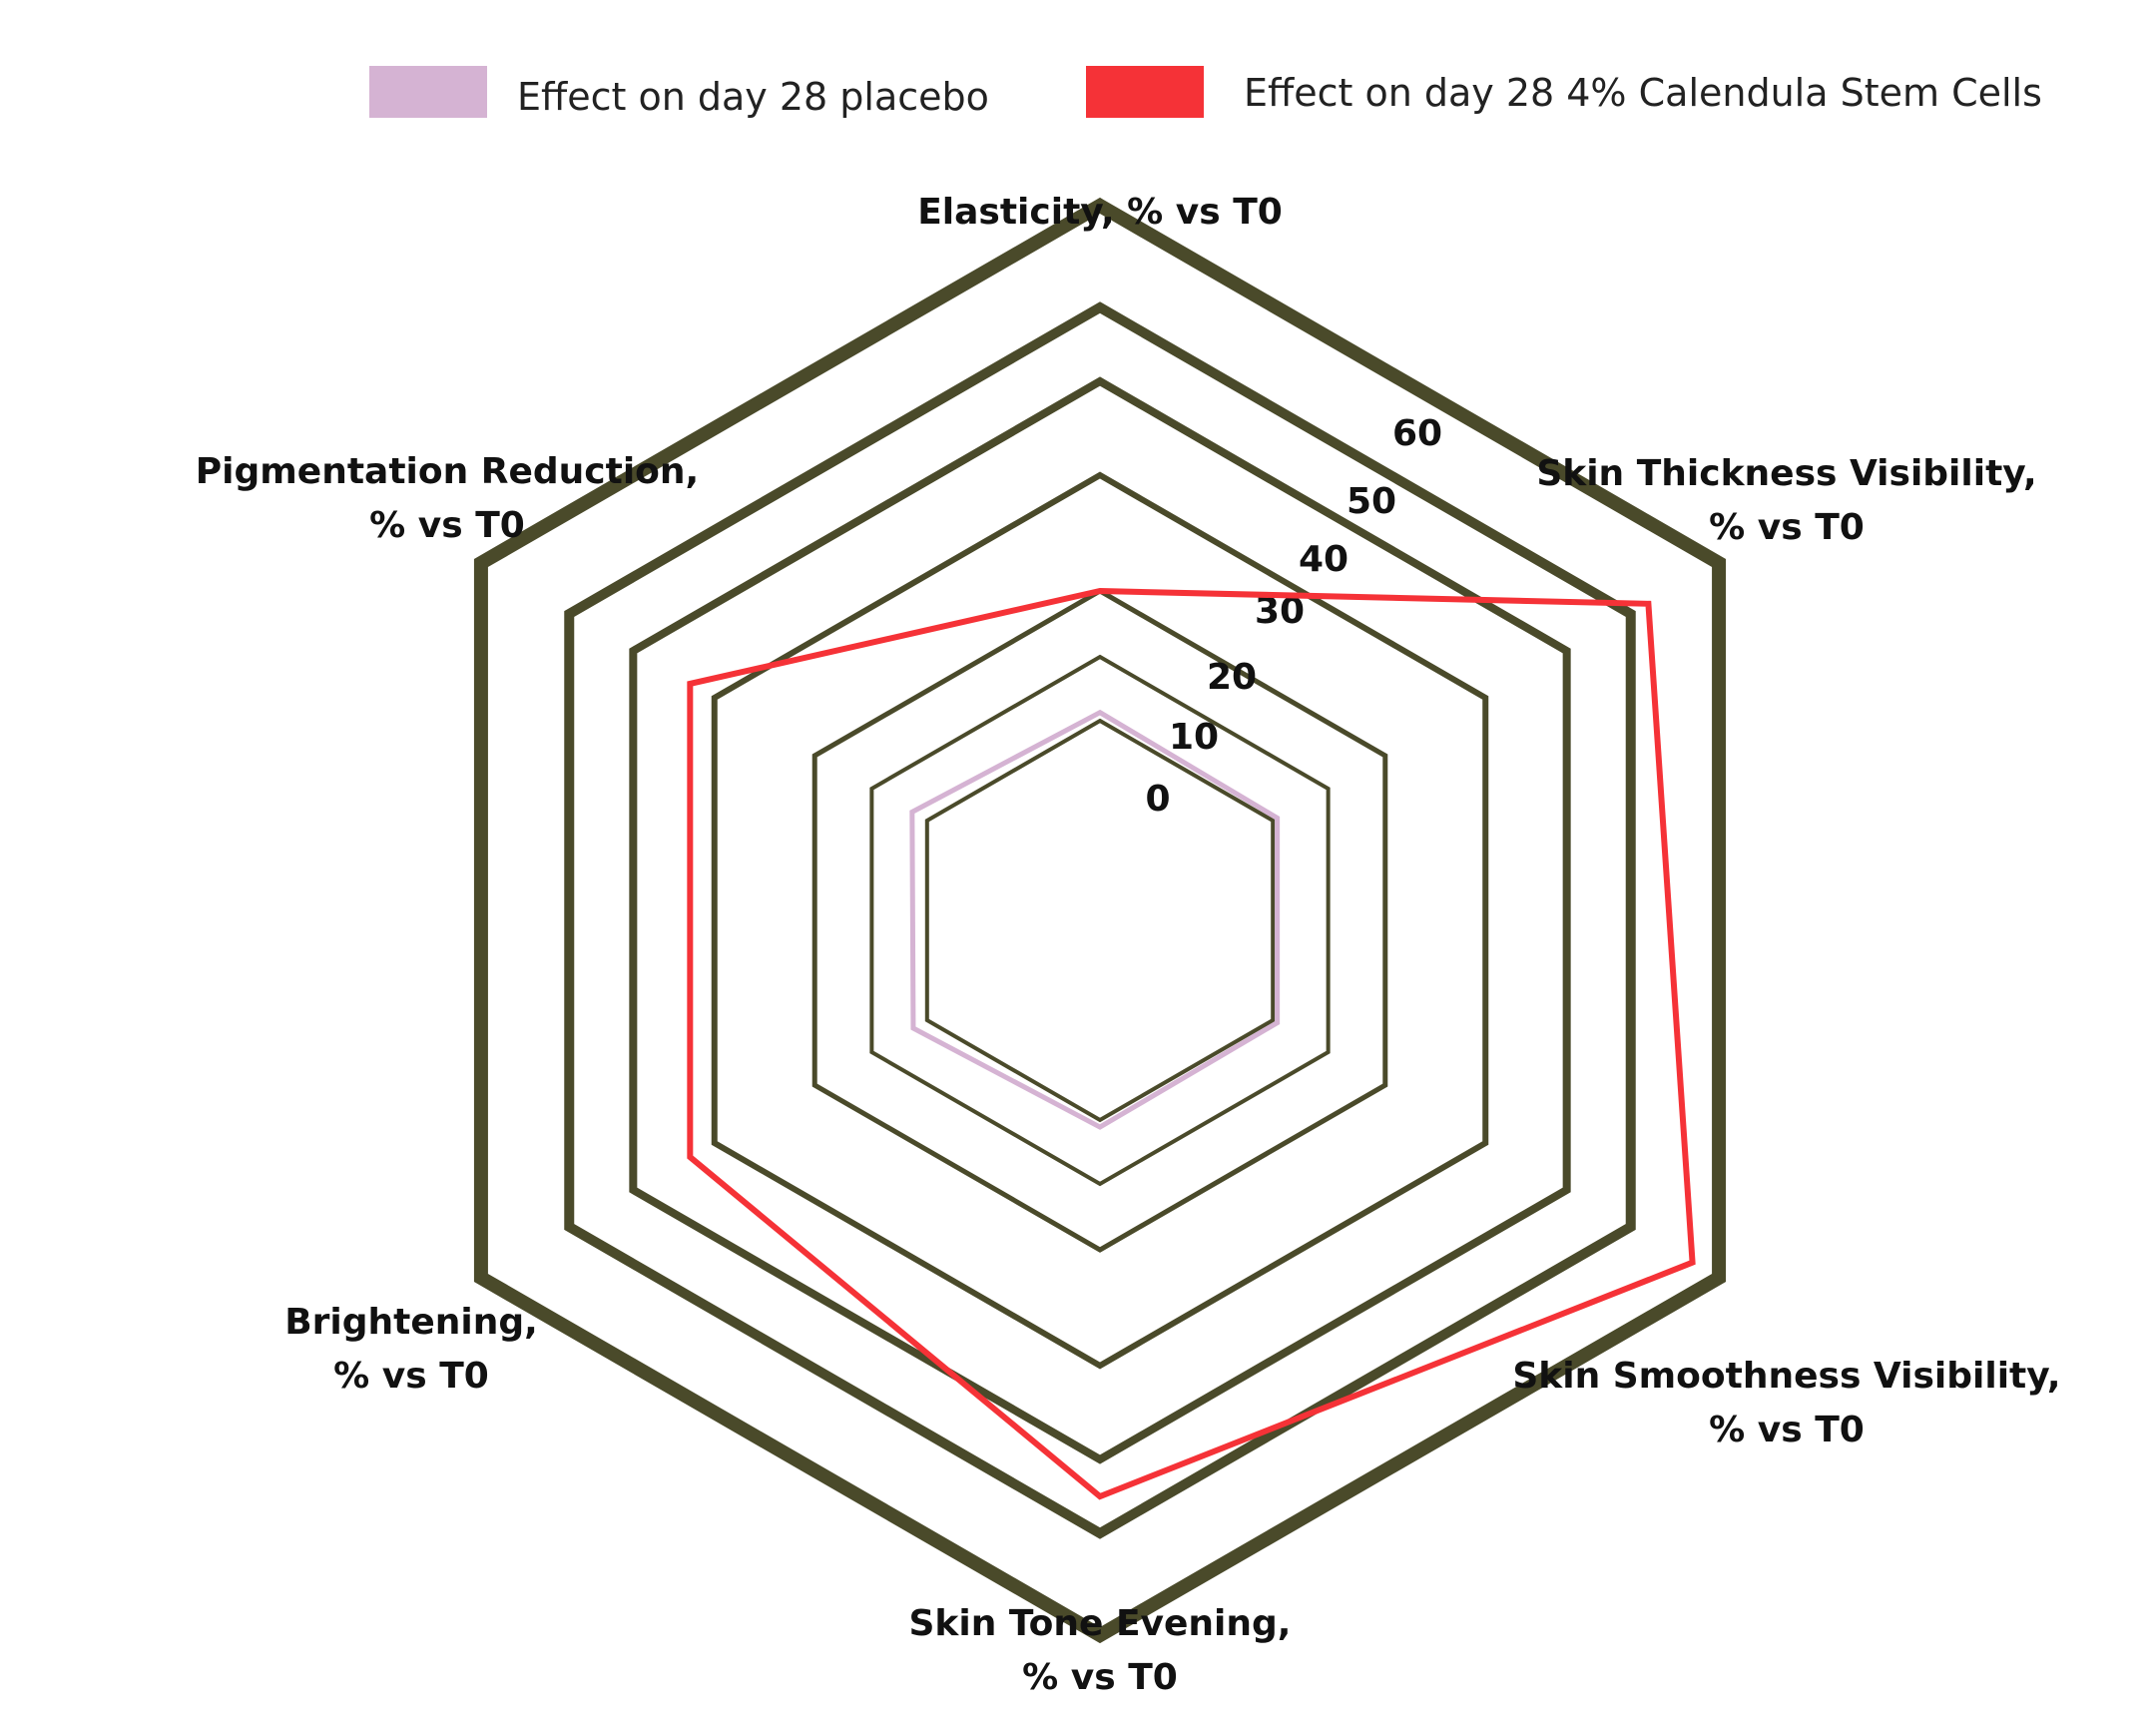 Image resolution: width=2156 pixels, height=1725 pixels. Describe the element at coordinates (1323, 559) in the screenshot. I see `tick-label-40: 40` at that location.